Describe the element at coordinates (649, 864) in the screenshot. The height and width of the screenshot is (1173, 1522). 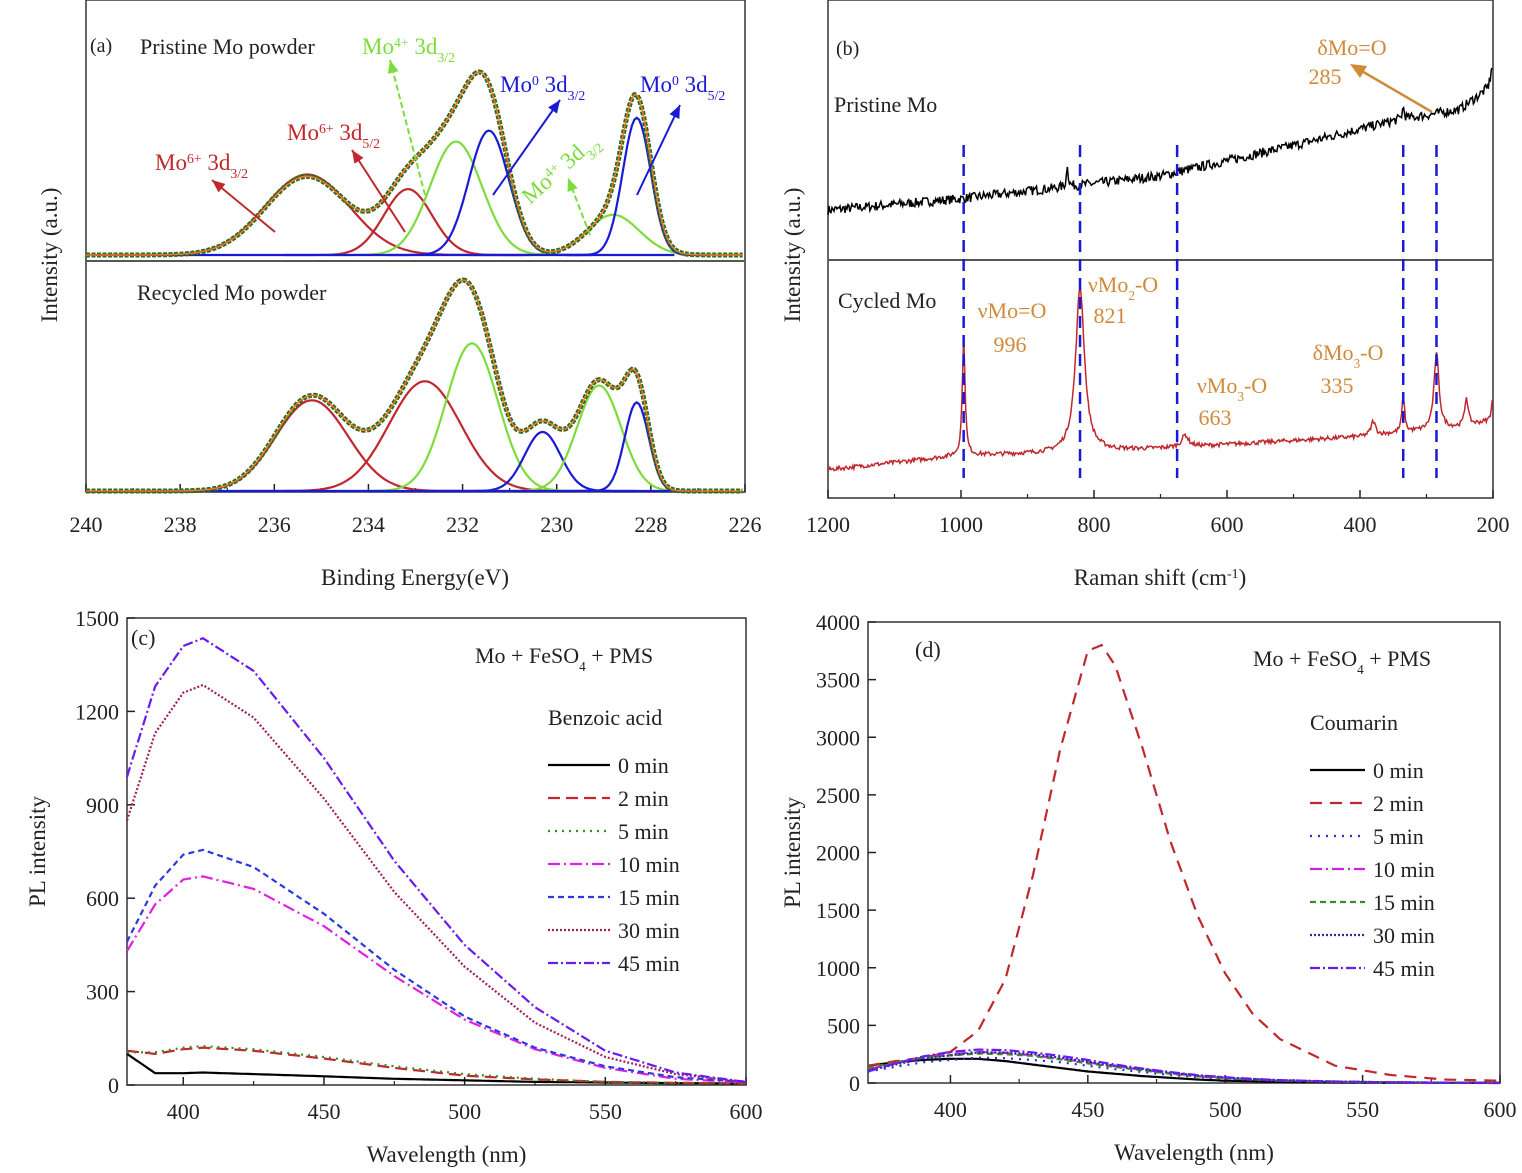
I see `legend-entry: 10 min` at that location.